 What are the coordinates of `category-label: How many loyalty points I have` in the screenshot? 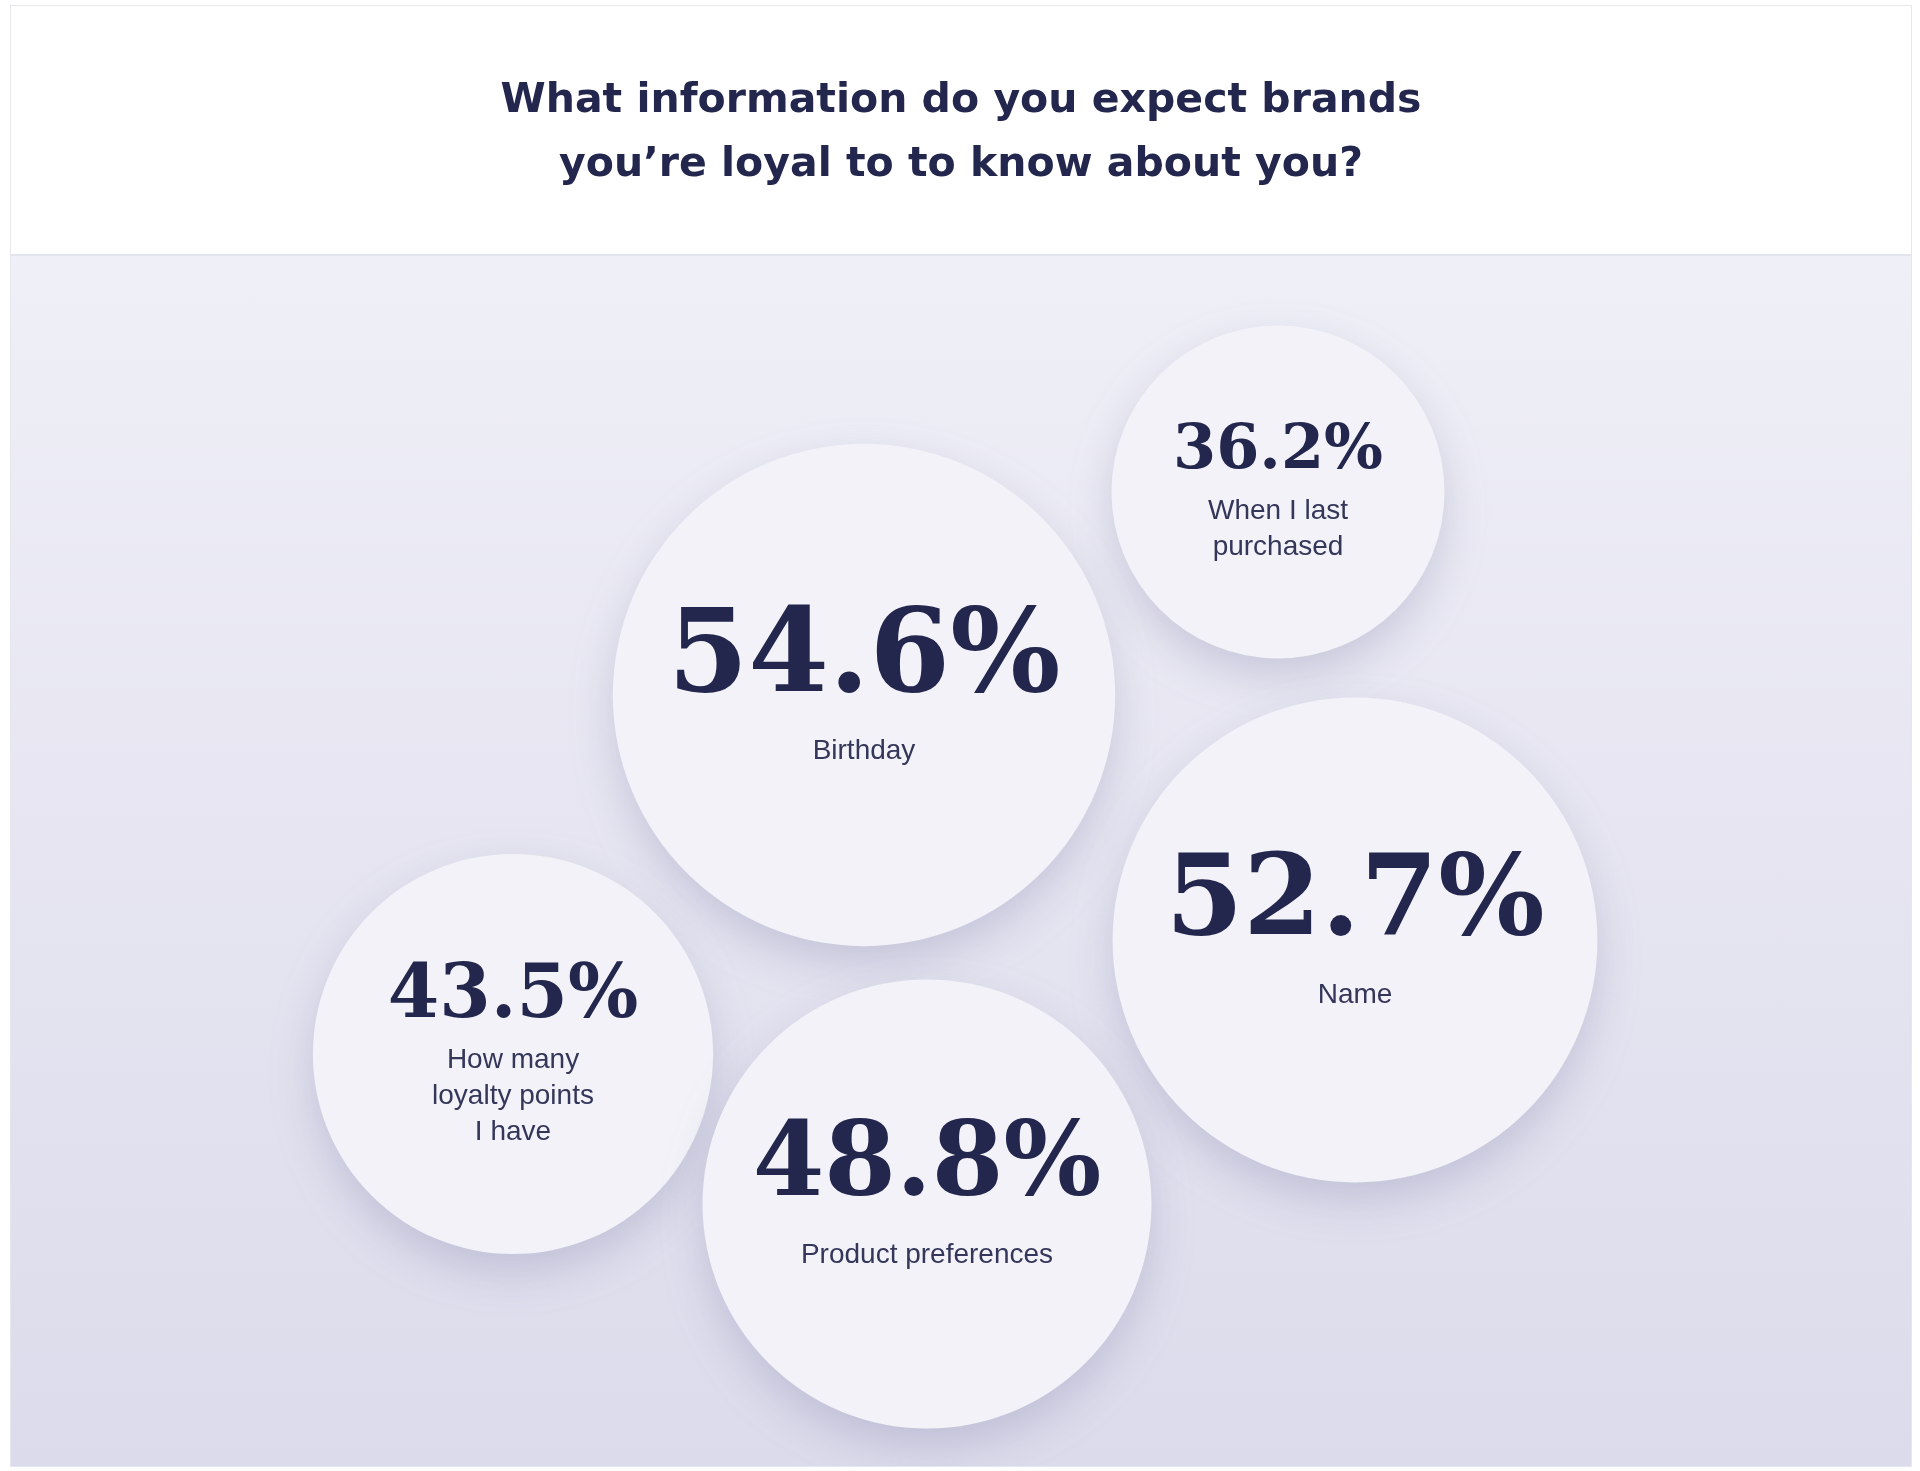 It's located at (513, 1094).